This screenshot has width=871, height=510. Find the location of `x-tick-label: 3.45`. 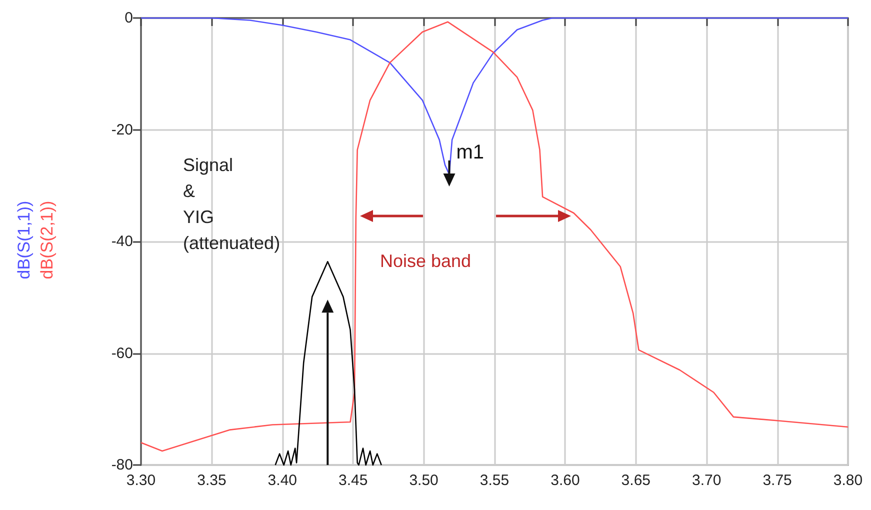

x-tick-label: 3.45 is located at coordinates (353, 480).